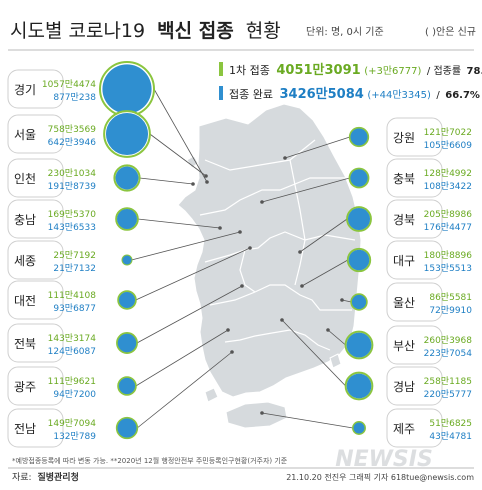 The width and height of the screenshot is (482, 490). What do you see at coordinates (72, 338) in the screenshot?
I see `region-first-dose: 143만3174` at bounding box center [72, 338].